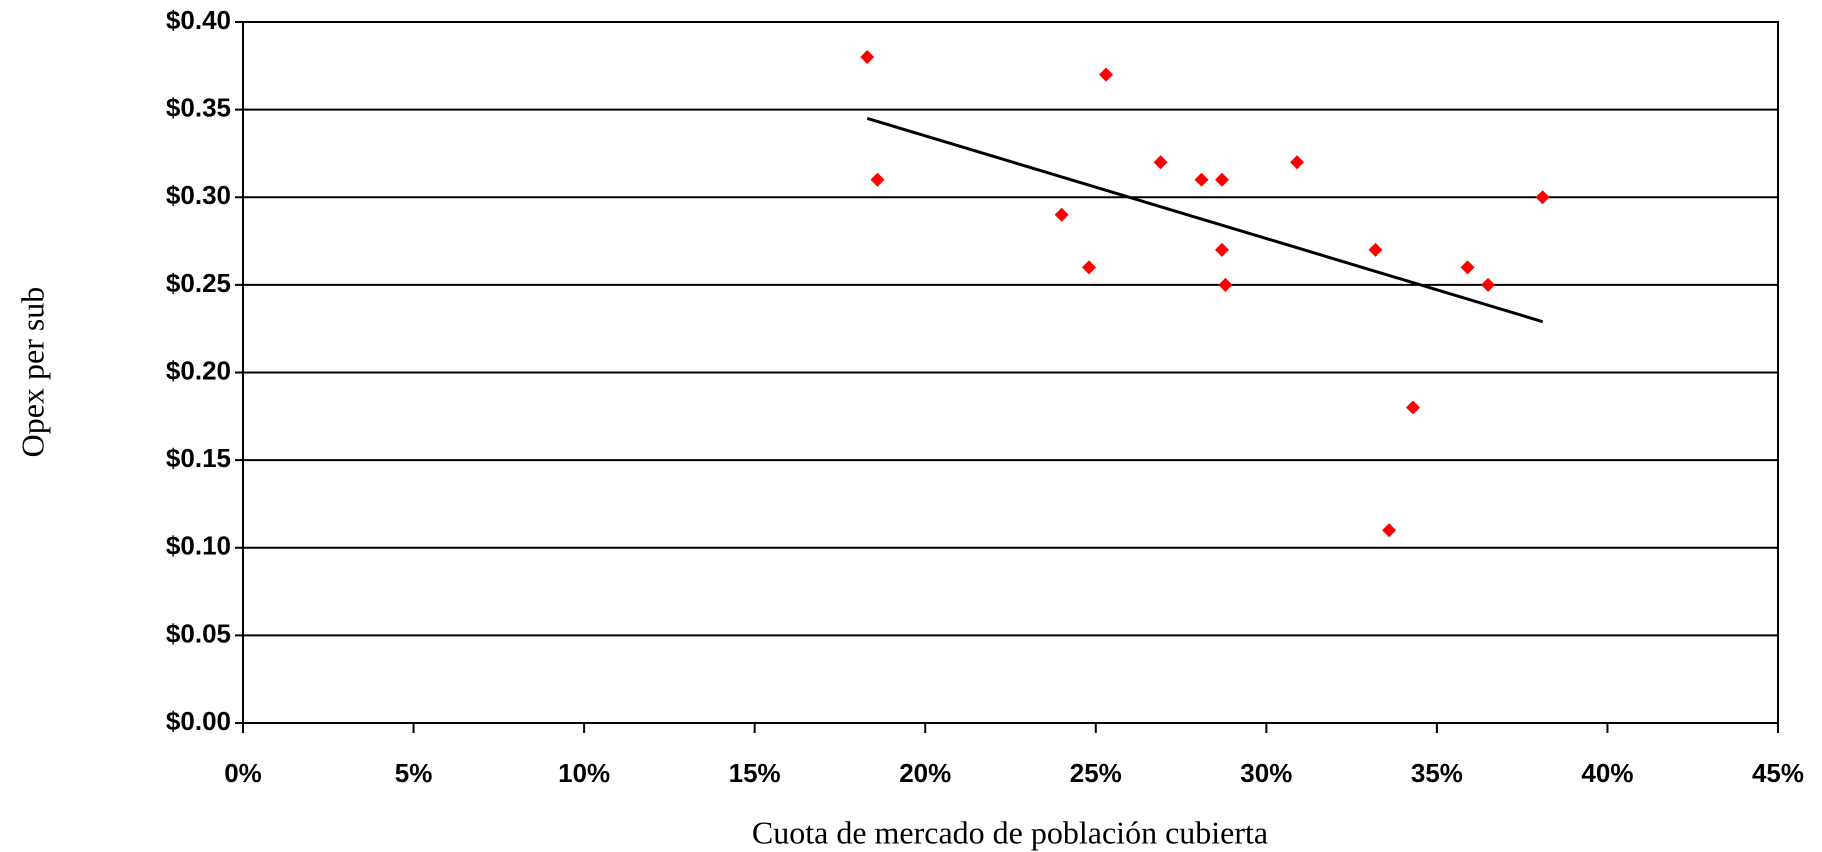 Image resolution: width=1822 pixels, height=852 pixels. Describe the element at coordinates (198, 721) in the screenshot. I see `y-tick-label: $0.00` at that location.